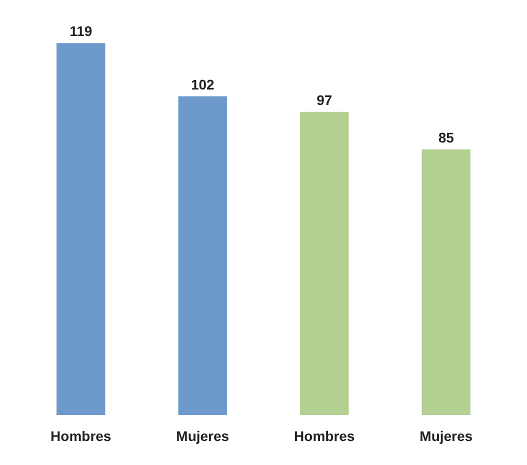 The width and height of the screenshot is (527, 465). What do you see at coordinates (202, 84) in the screenshot?
I see `data-label: 102` at bounding box center [202, 84].